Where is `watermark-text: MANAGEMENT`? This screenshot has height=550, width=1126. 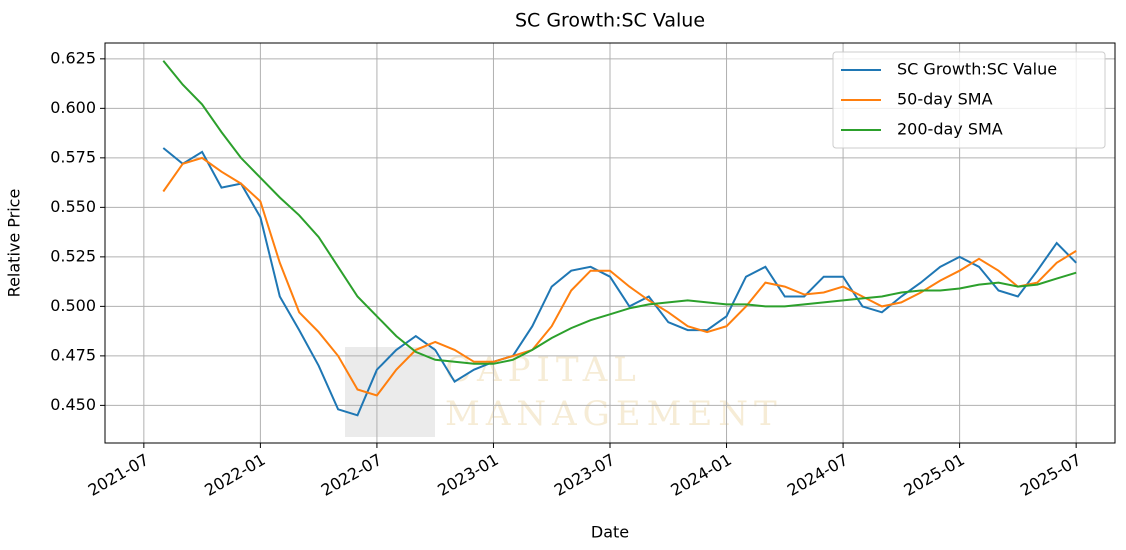 watermark-text: MANAGEMENT is located at coordinates (614, 414).